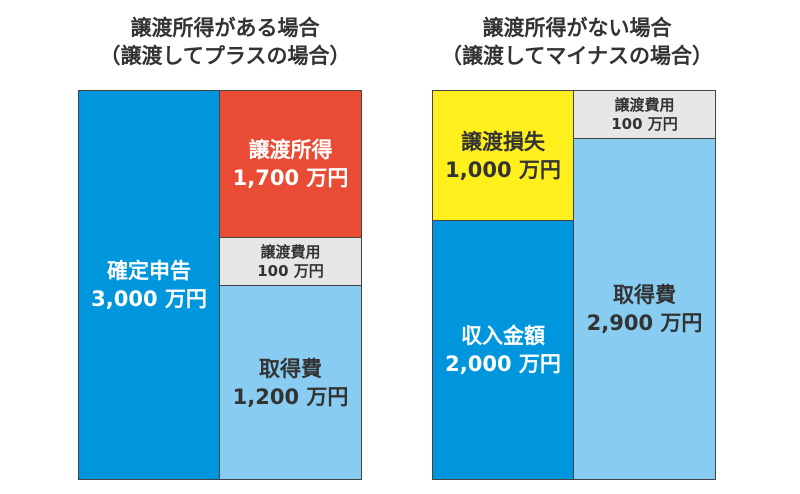 The height and width of the screenshot is (494, 800). Describe the element at coordinates (225, 28) in the screenshot. I see `left-title-line1: 譲渡所得がある場合` at that location.